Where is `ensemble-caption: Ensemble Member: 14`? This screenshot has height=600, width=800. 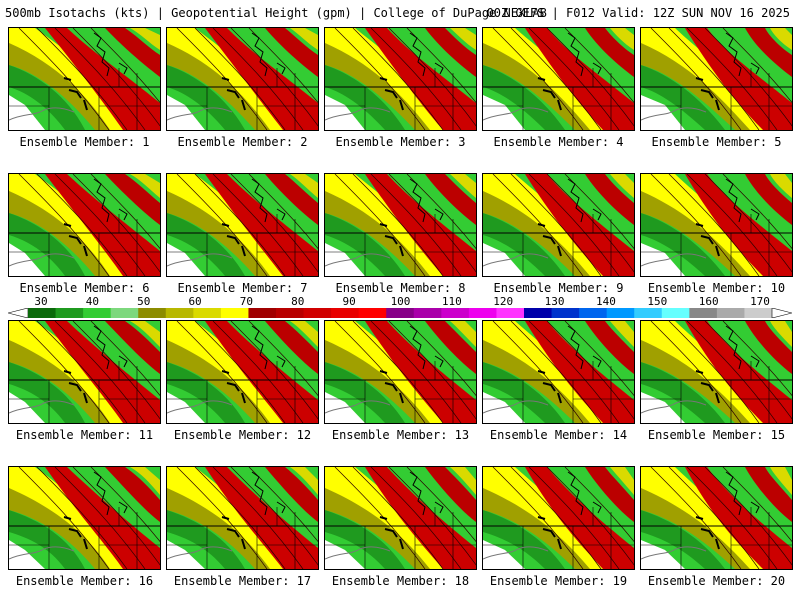
ensemble-caption: Ensemble Member: 14 is located at coordinates (558, 435).